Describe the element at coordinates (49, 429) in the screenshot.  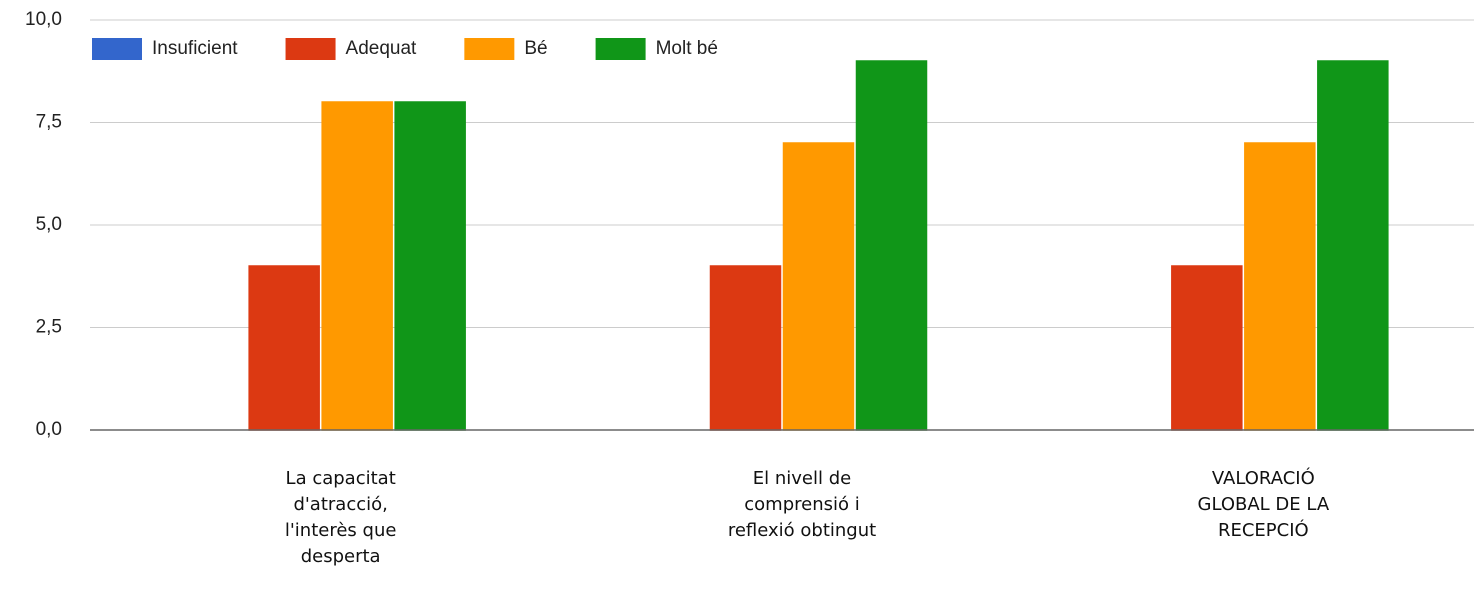
I see `y-tick-label: 0,0` at that location.